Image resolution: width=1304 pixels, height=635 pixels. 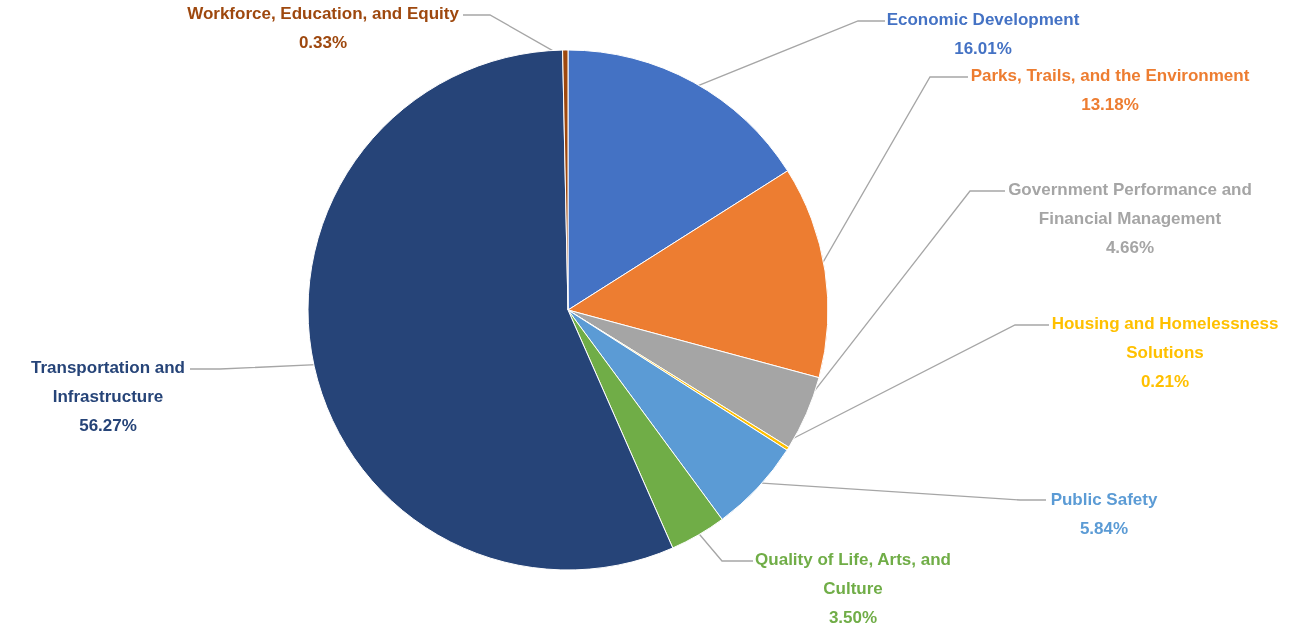 What do you see at coordinates (1110, 104) in the screenshot?
I see `data-label: 13.18%` at bounding box center [1110, 104].